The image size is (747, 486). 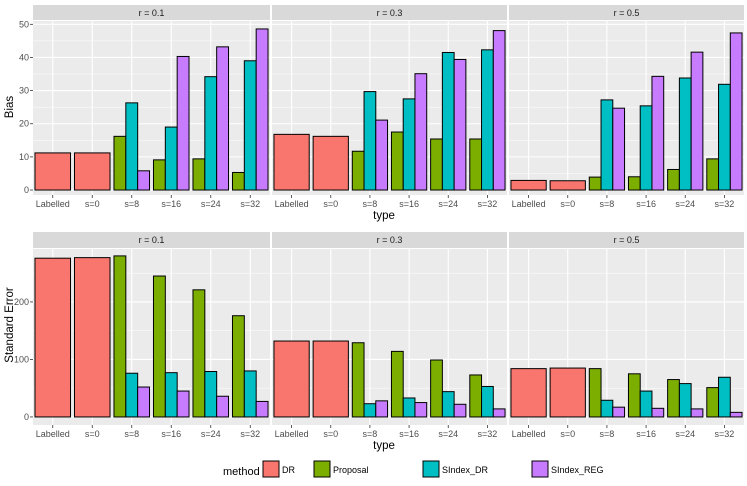 I want to click on bias-facet-1: r = 0.1 Labelled s=0 s=8 s=16 s=24 s=32, so click(x=151, y=107).